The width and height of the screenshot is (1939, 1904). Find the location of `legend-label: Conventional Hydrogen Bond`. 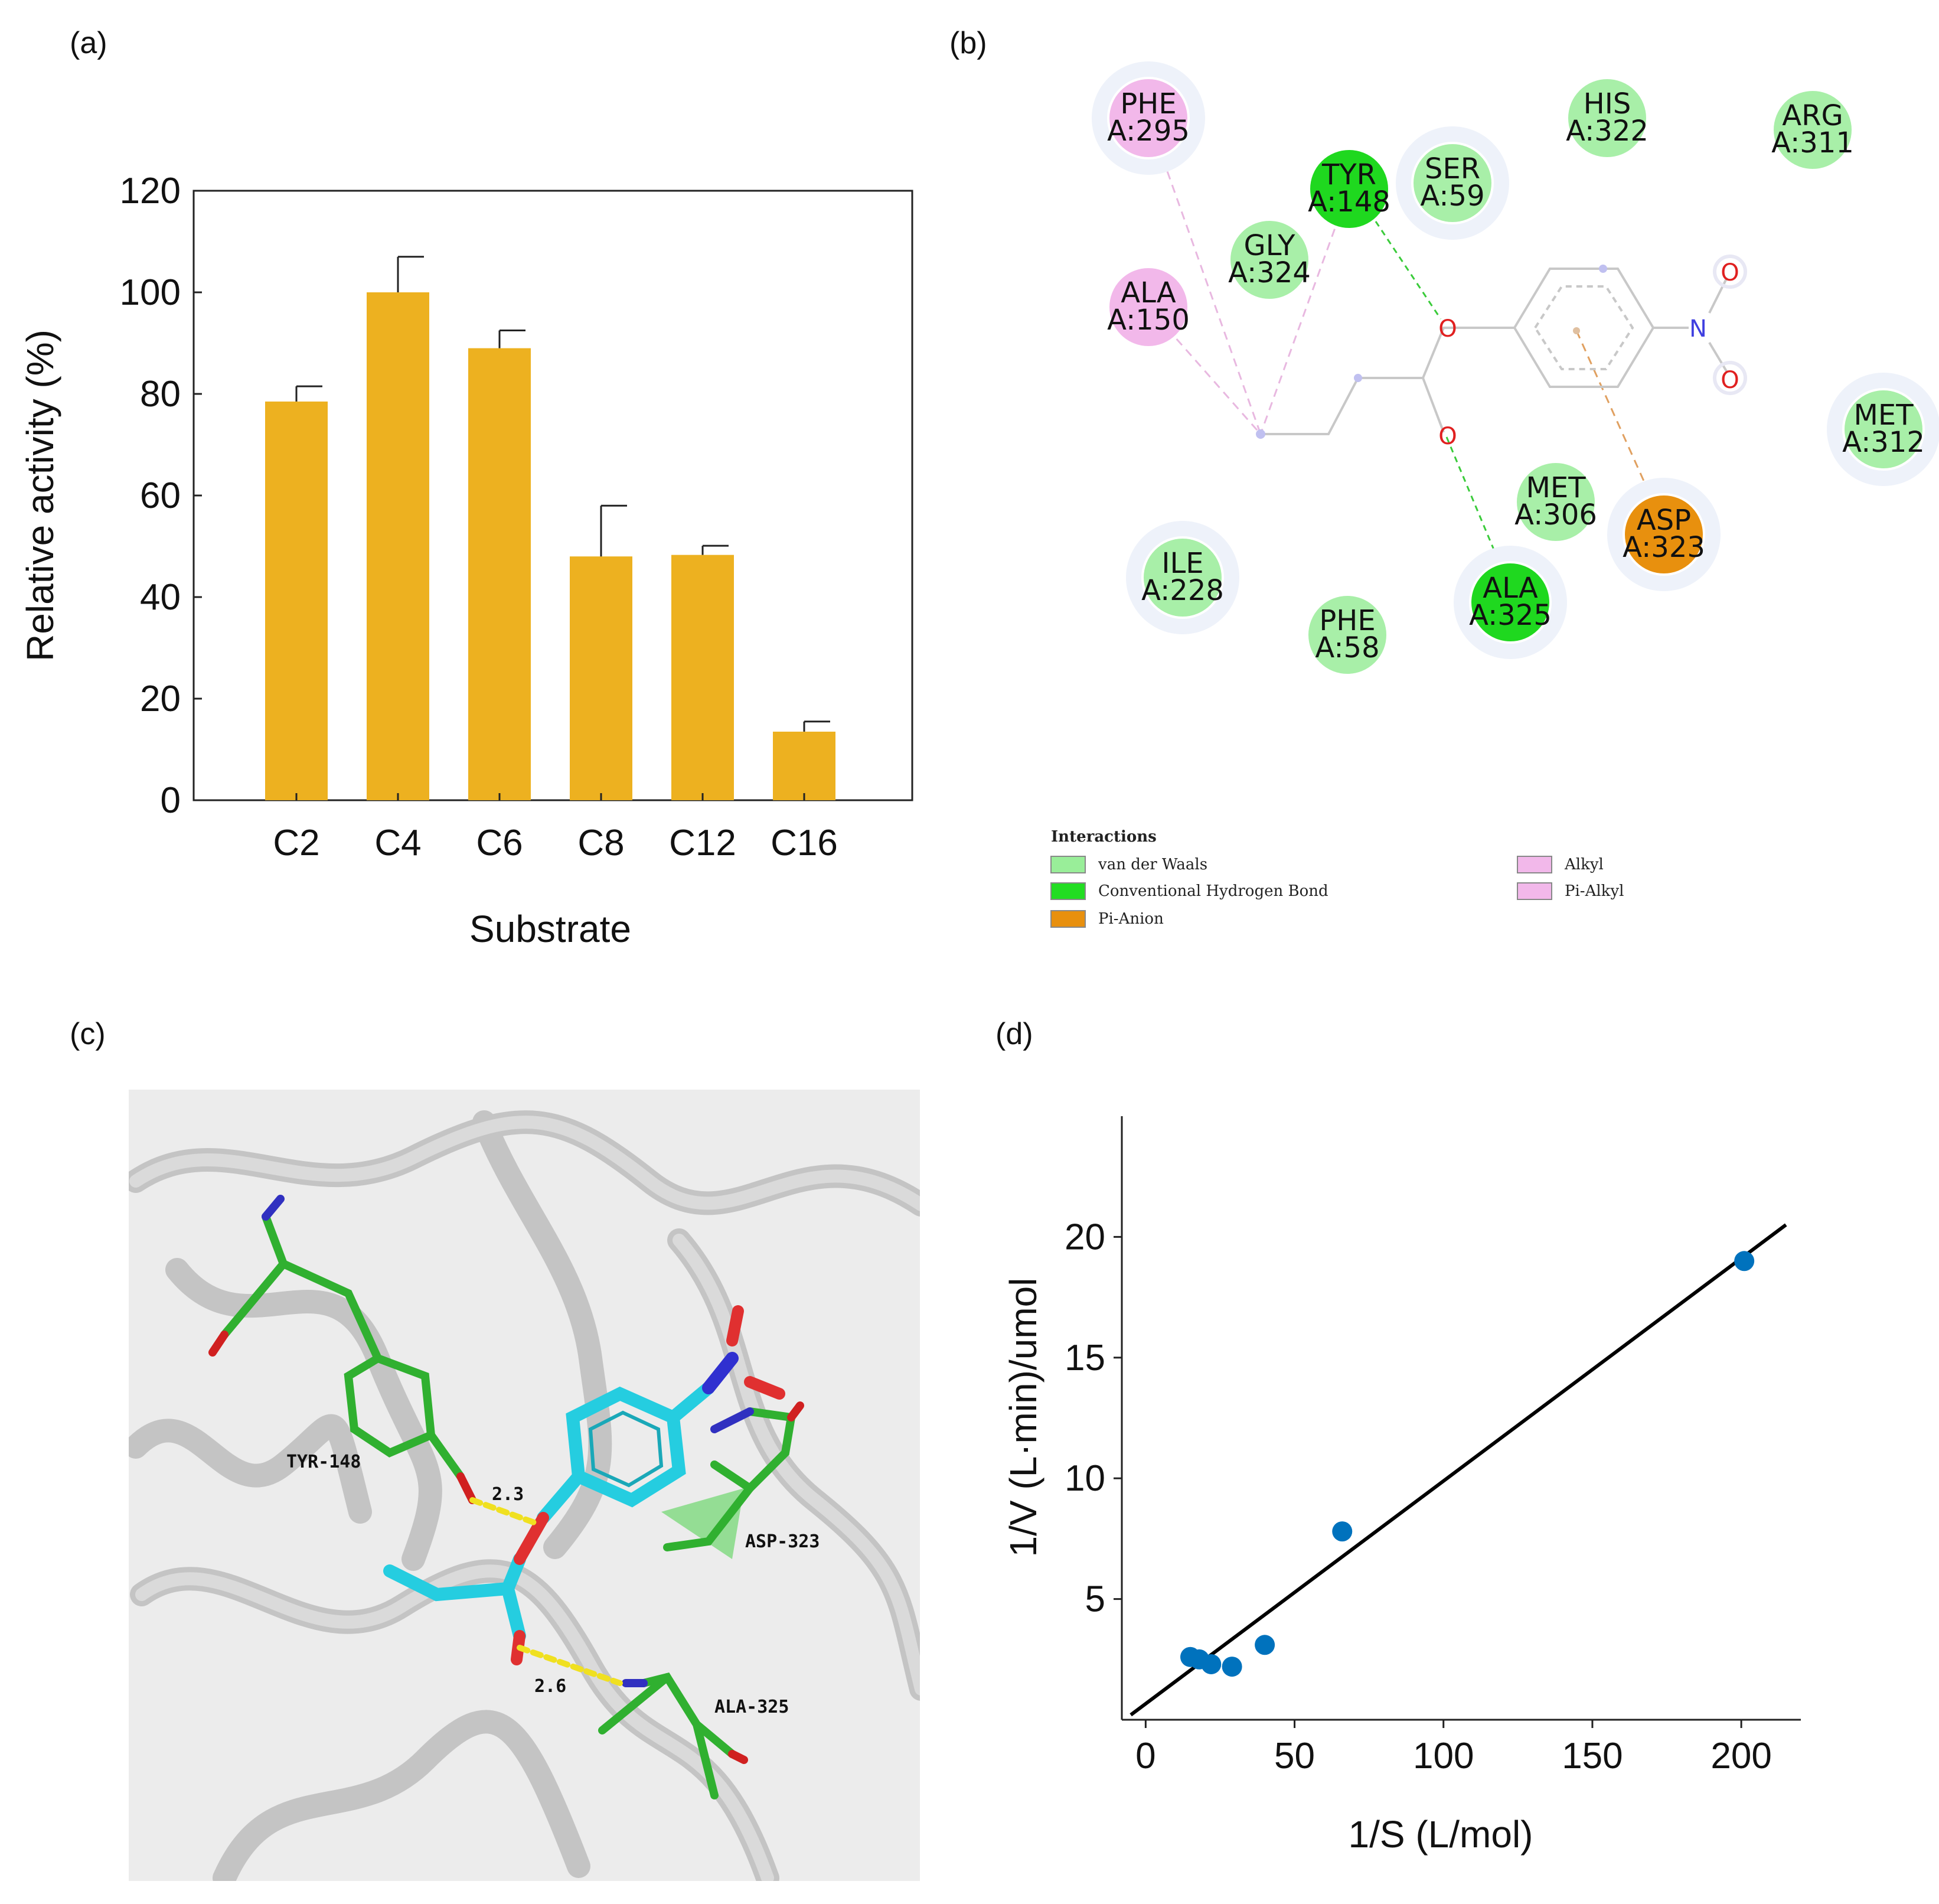

legend-label: Conventional Hydrogen Bond is located at coordinates (1213, 891).